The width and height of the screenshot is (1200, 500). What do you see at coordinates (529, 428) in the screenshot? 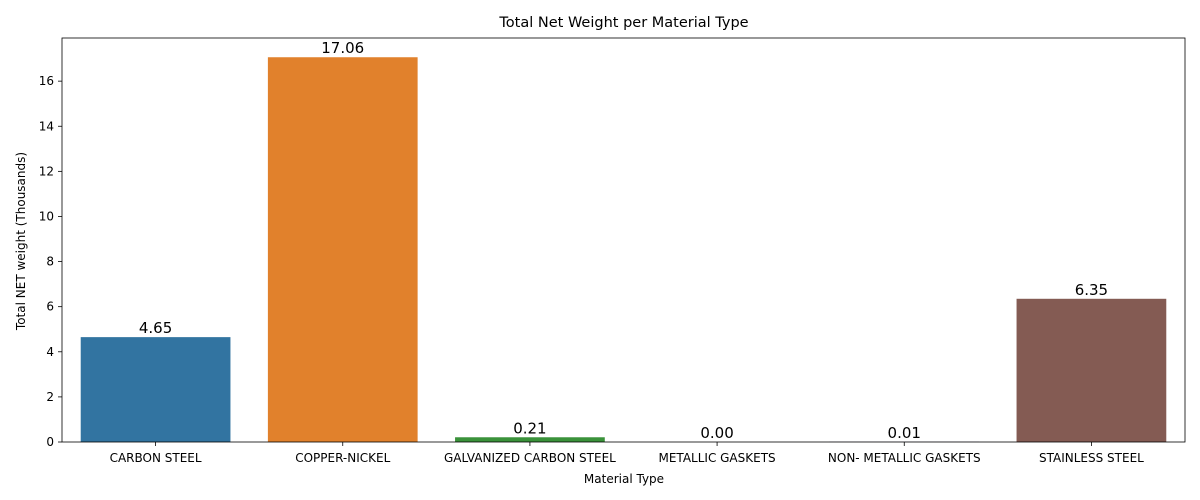
I see `data-label: 0.21` at bounding box center [529, 428].